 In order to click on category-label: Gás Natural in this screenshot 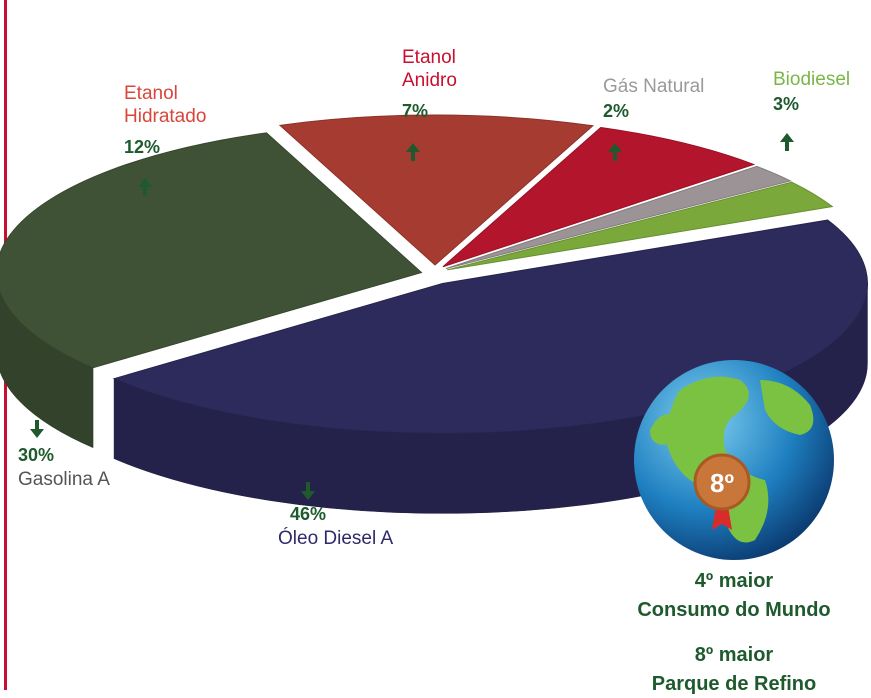, I will do `click(653, 86)`.